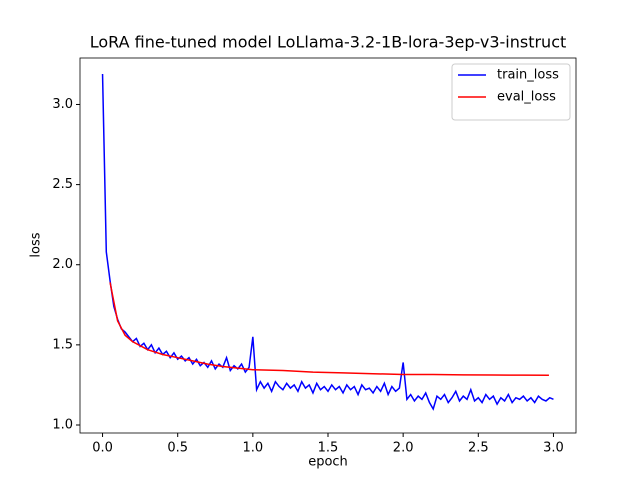  I want to click on y-tick-label: 1.5, so click(62, 344).